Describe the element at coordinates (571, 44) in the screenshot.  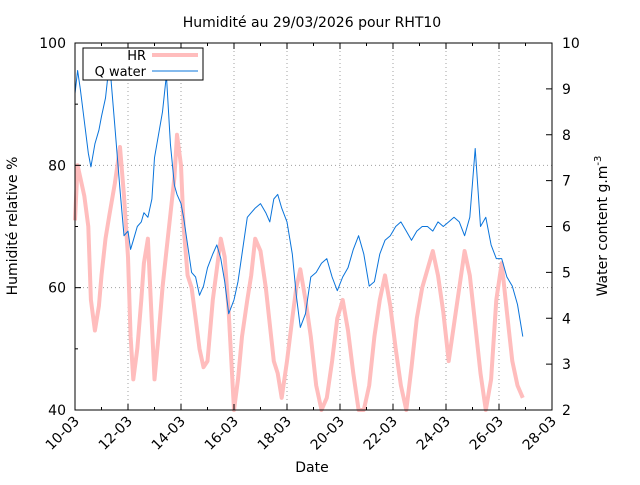
I see `y2-tick-label: 10` at that location.